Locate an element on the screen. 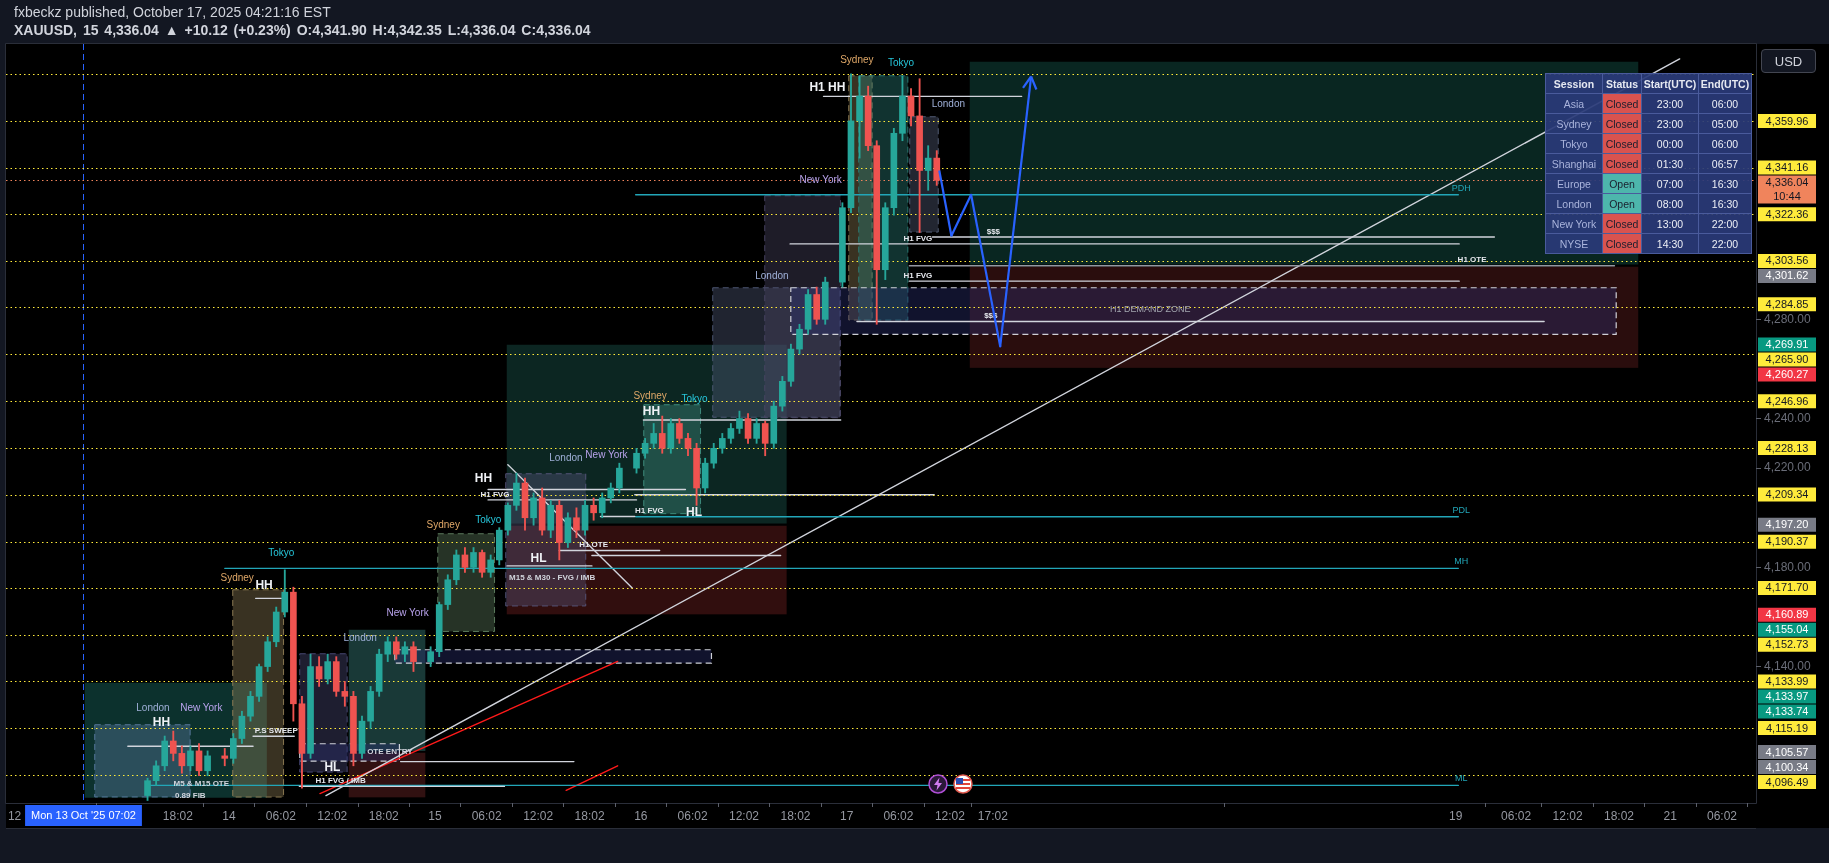 The height and width of the screenshot is (863, 1829). text: 06:57 is located at coordinates (1725, 163).